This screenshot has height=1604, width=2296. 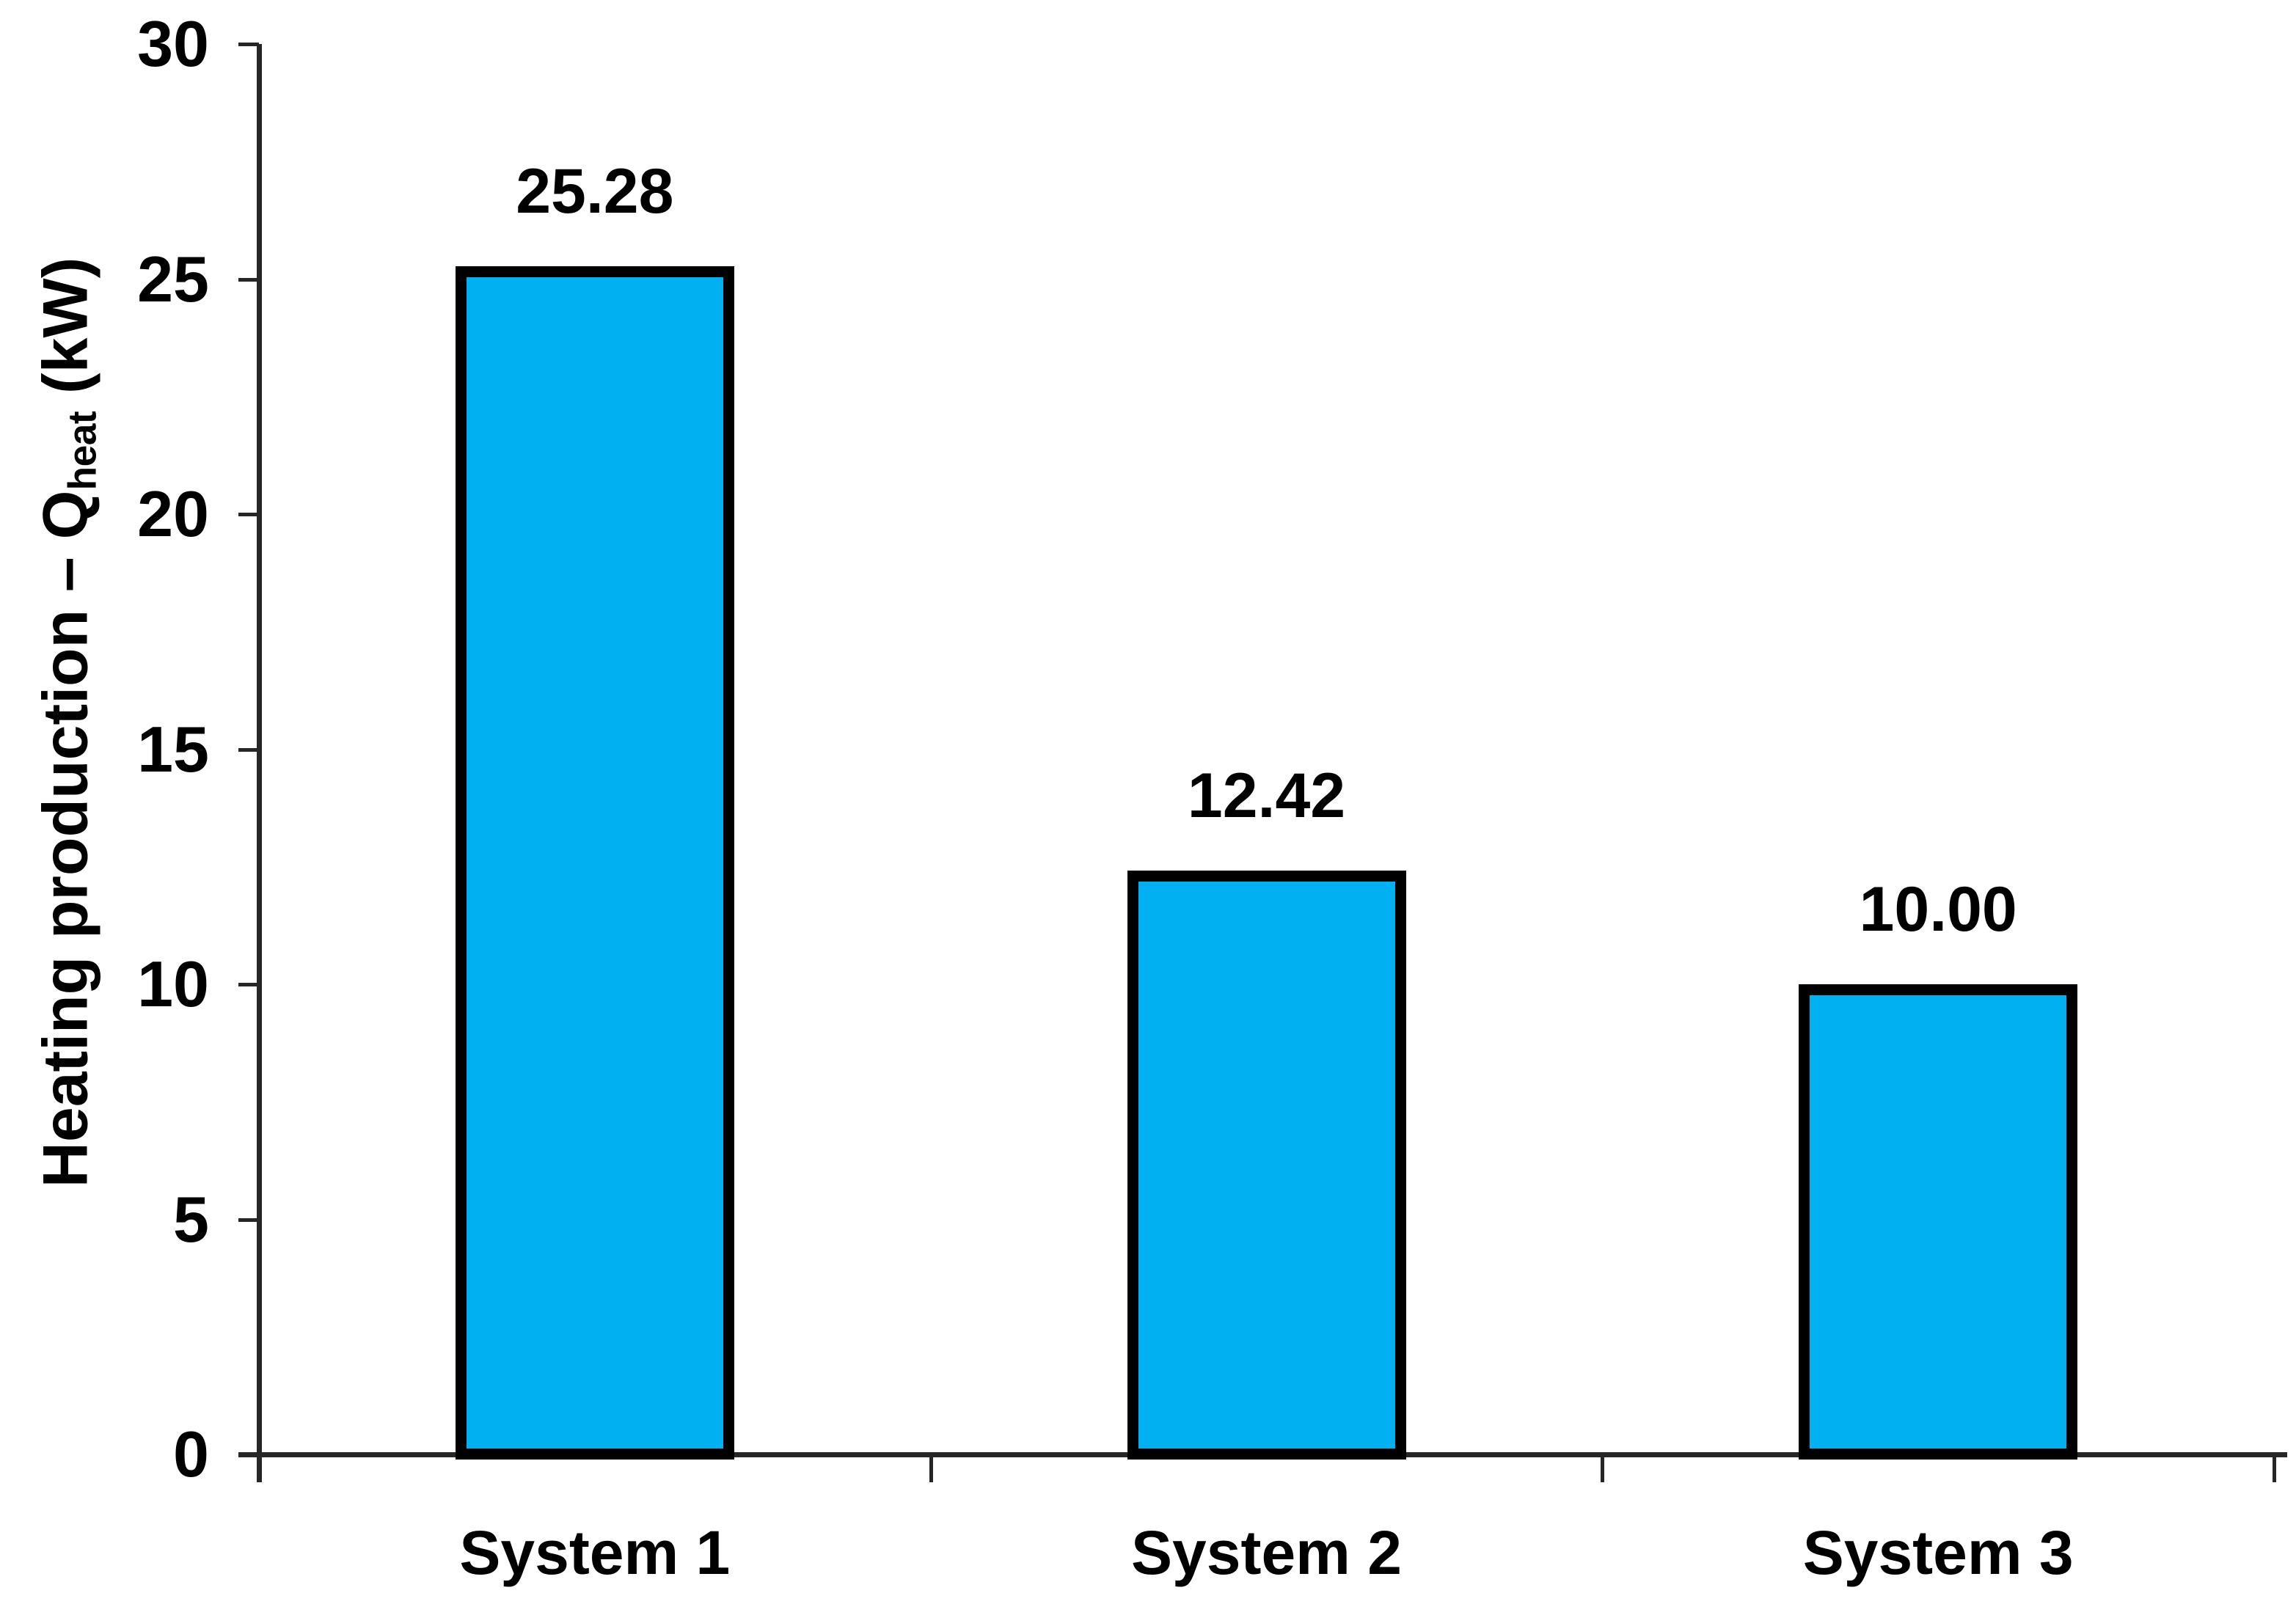 What do you see at coordinates (1938, 909) in the screenshot?
I see `bar-value-label: 10.00` at bounding box center [1938, 909].